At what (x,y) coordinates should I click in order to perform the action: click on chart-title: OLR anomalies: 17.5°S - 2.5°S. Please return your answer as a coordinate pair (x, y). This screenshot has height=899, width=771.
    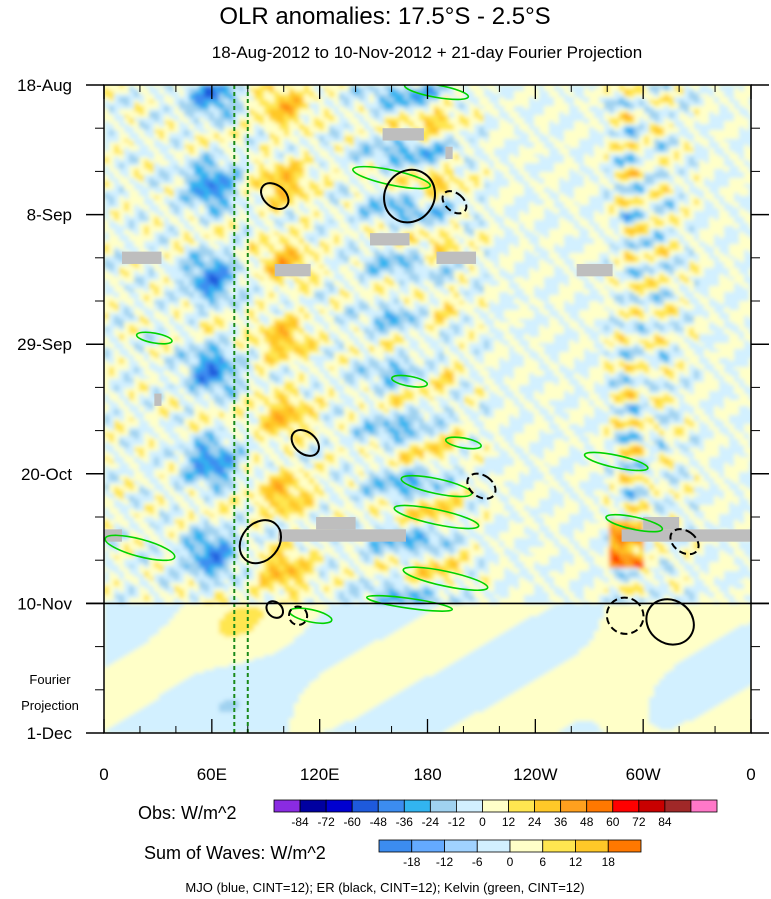
    Looking at the image, I should click on (384, 16).